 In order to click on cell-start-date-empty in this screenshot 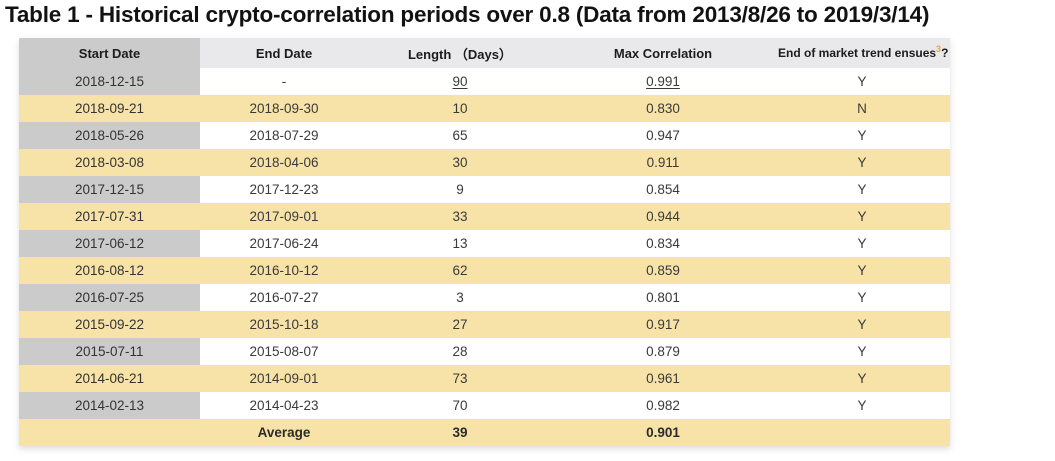, I will do `click(109, 432)`.